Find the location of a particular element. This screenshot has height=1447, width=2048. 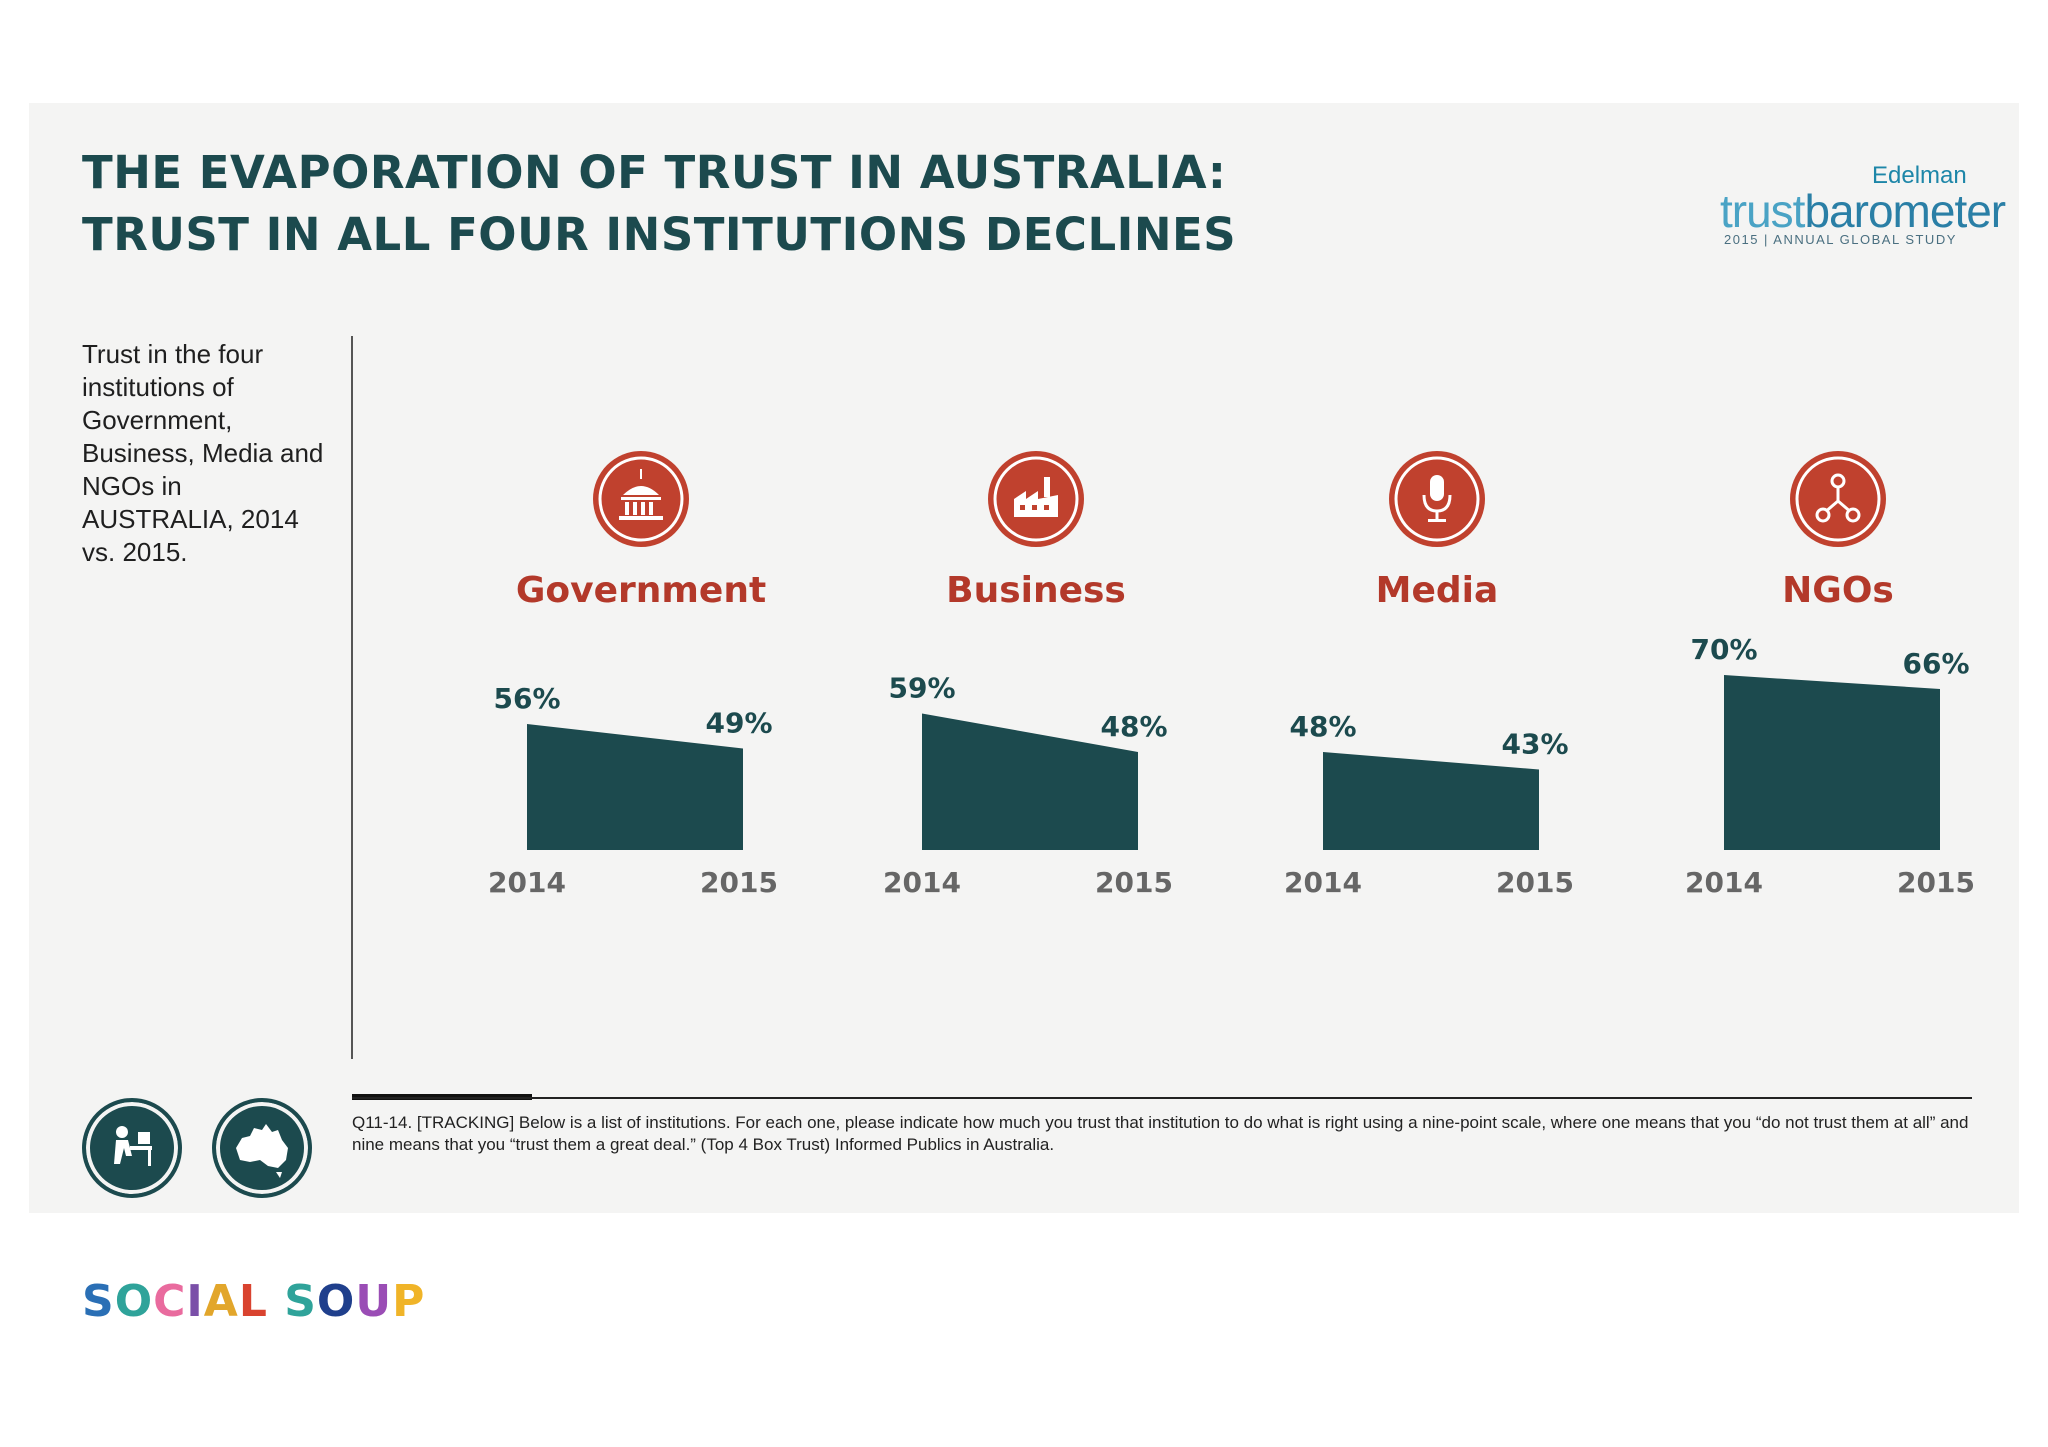

media-area is located at coordinates (1431, 801).